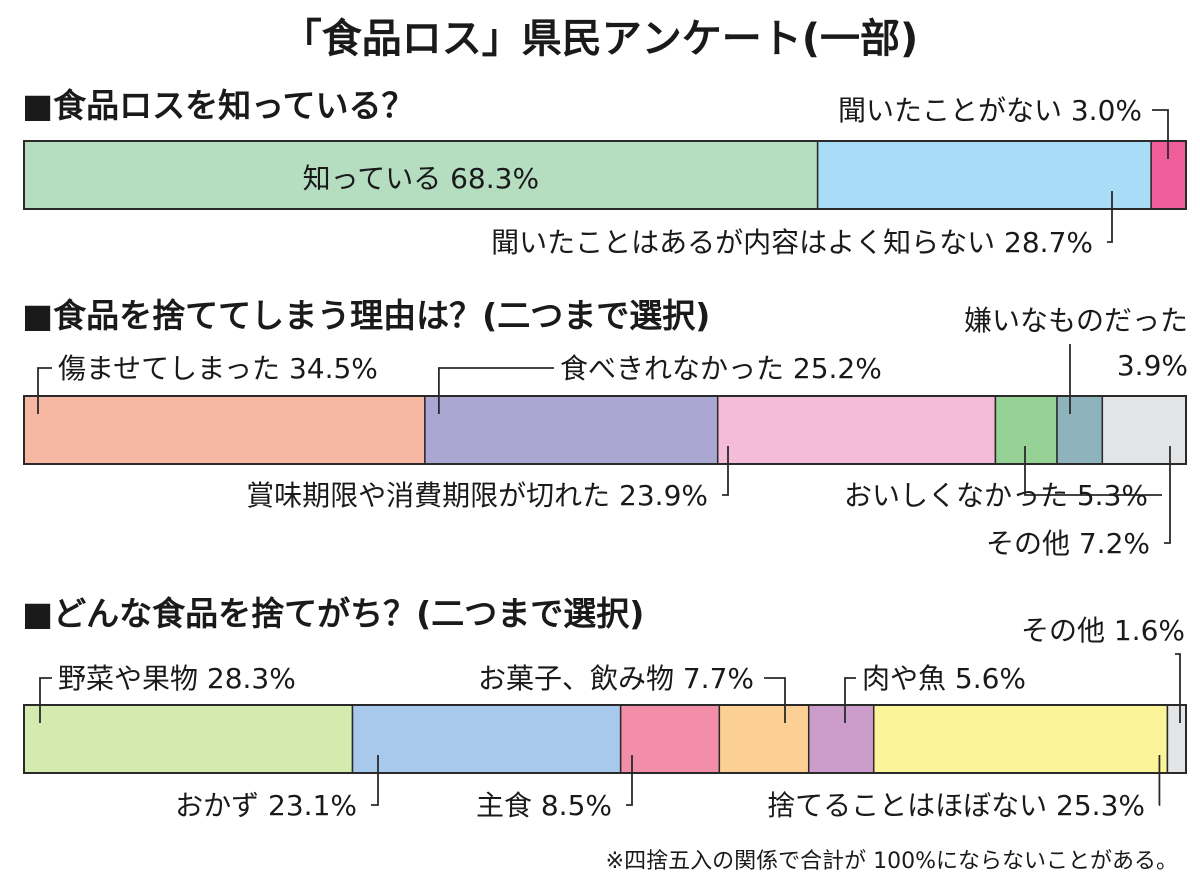  Describe the element at coordinates (421, 178) in the screenshot. I see `segment-label-1-1: 知っている 68.3%` at that location.